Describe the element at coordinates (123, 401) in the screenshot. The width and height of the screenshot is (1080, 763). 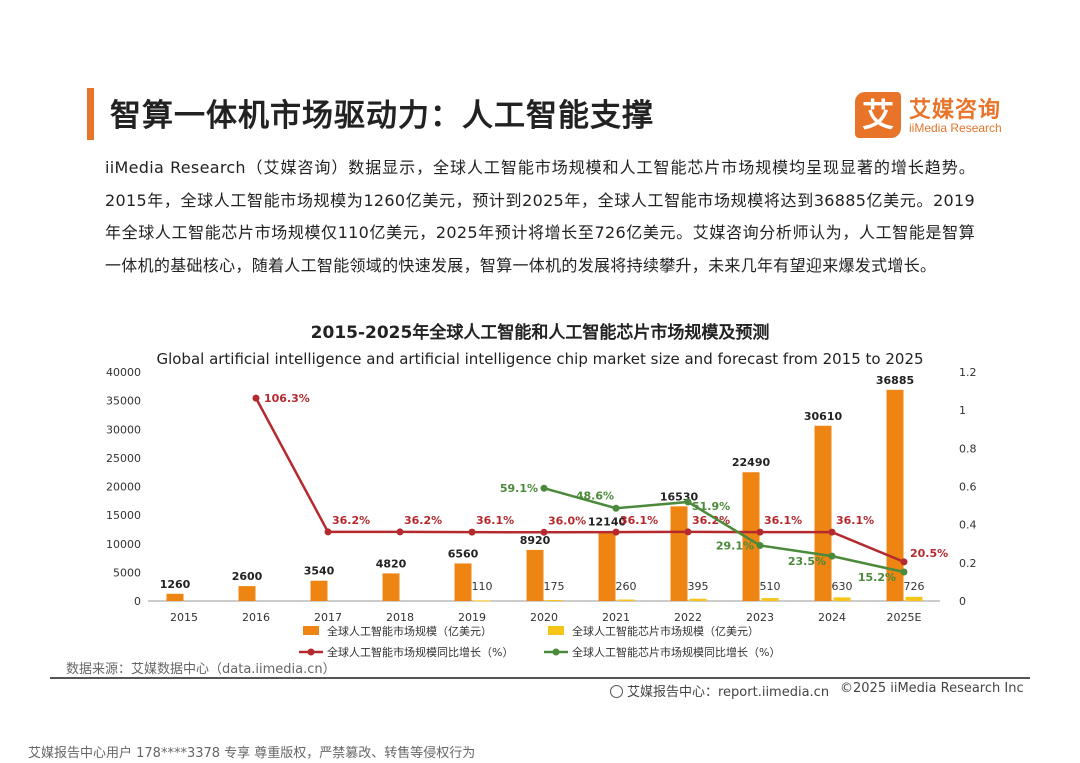
I see `y-left-tick-label: 35000` at that location.